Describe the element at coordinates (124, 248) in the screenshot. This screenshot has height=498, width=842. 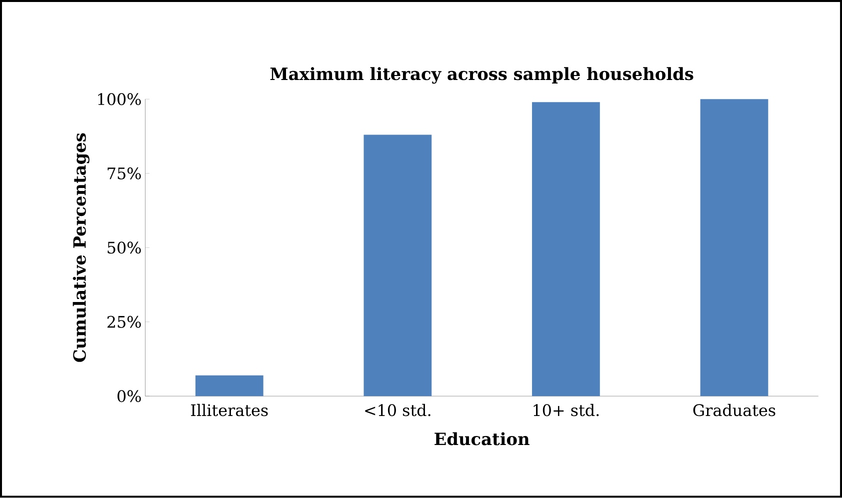
I see `y-tick-label: 50%` at that location.